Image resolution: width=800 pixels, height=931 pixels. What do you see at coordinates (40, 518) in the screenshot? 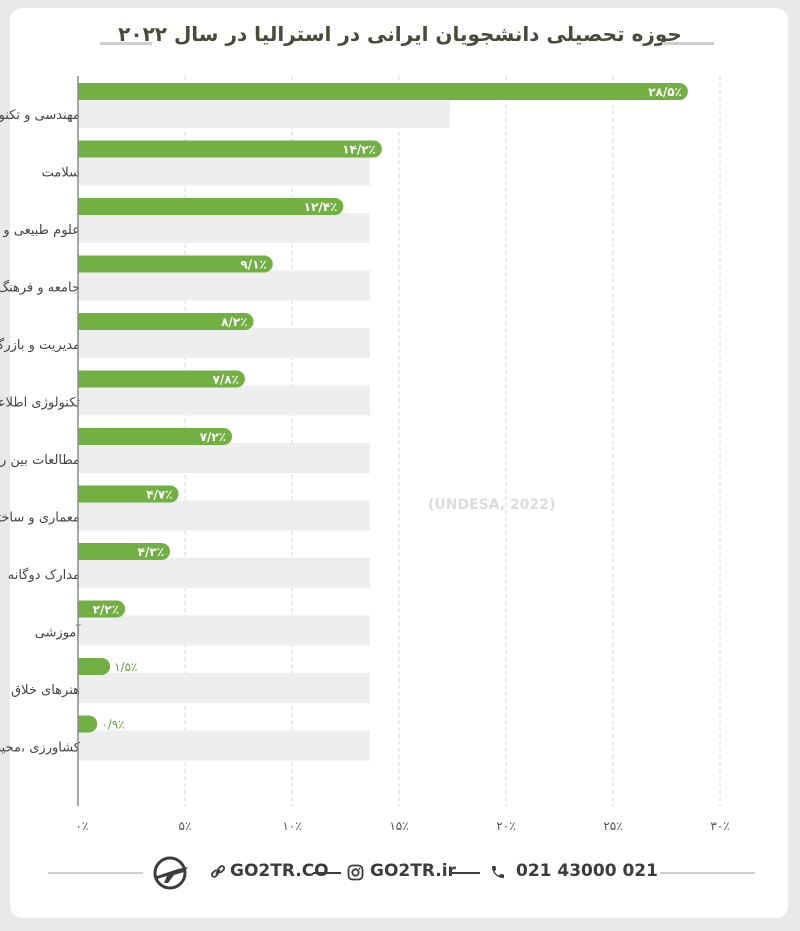
I see `category-label: معماری و ساختمان` at bounding box center [40, 518].